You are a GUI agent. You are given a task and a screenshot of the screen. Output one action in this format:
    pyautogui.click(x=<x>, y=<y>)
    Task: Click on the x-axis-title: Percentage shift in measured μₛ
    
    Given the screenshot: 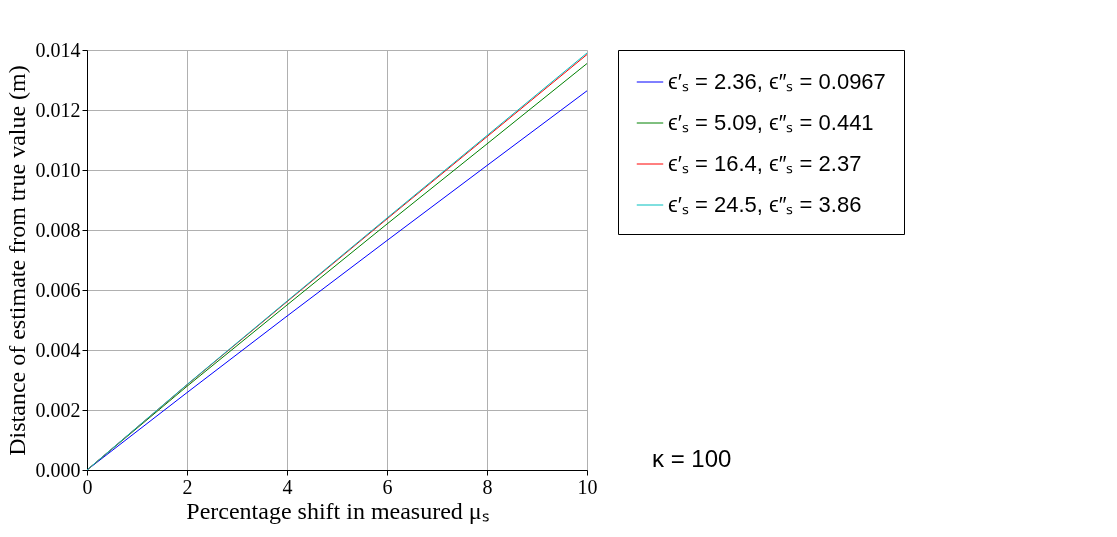 What is the action you would take?
    pyautogui.click(x=337, y=510)
    